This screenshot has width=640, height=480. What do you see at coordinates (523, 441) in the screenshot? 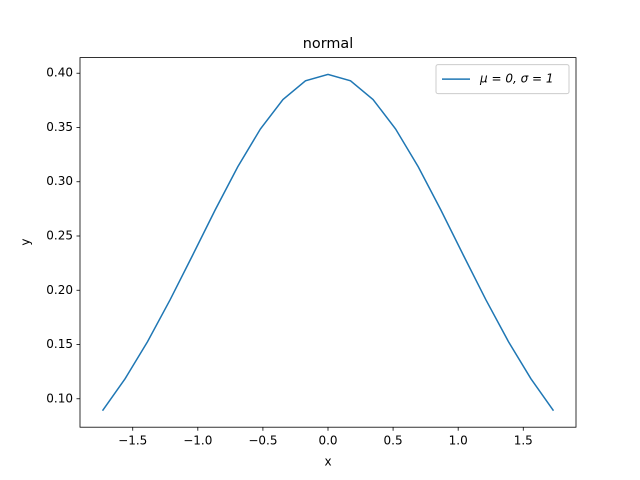
I see `x-tick-label: 1.5` at bounding box center [523, 441].